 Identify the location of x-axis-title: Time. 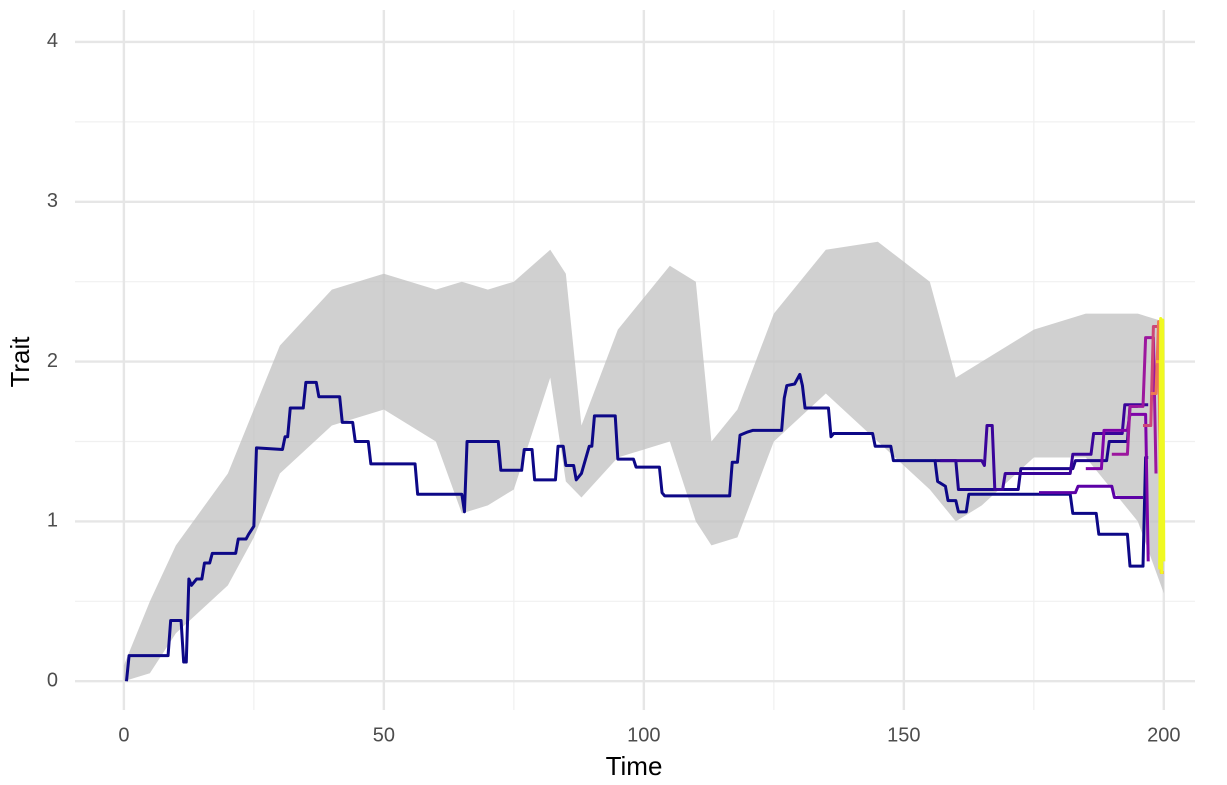
(634, 766).